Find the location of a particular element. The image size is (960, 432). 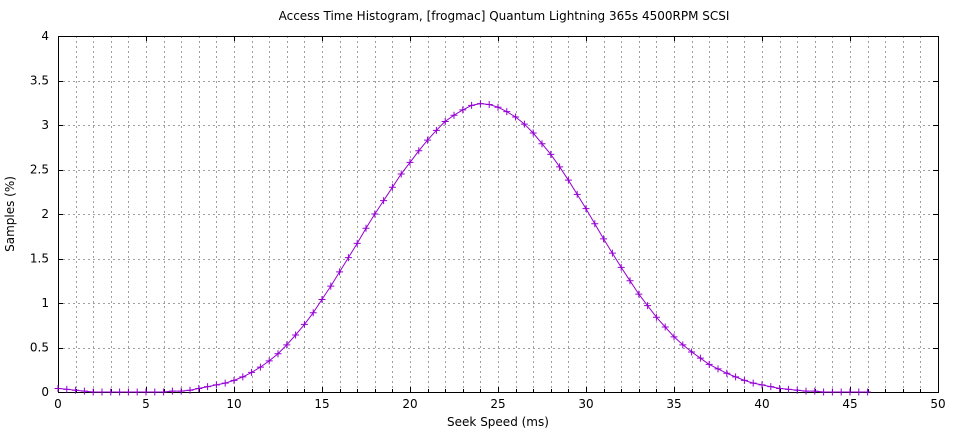

x-tick-label: 20 is located at coordinates (409, 404).